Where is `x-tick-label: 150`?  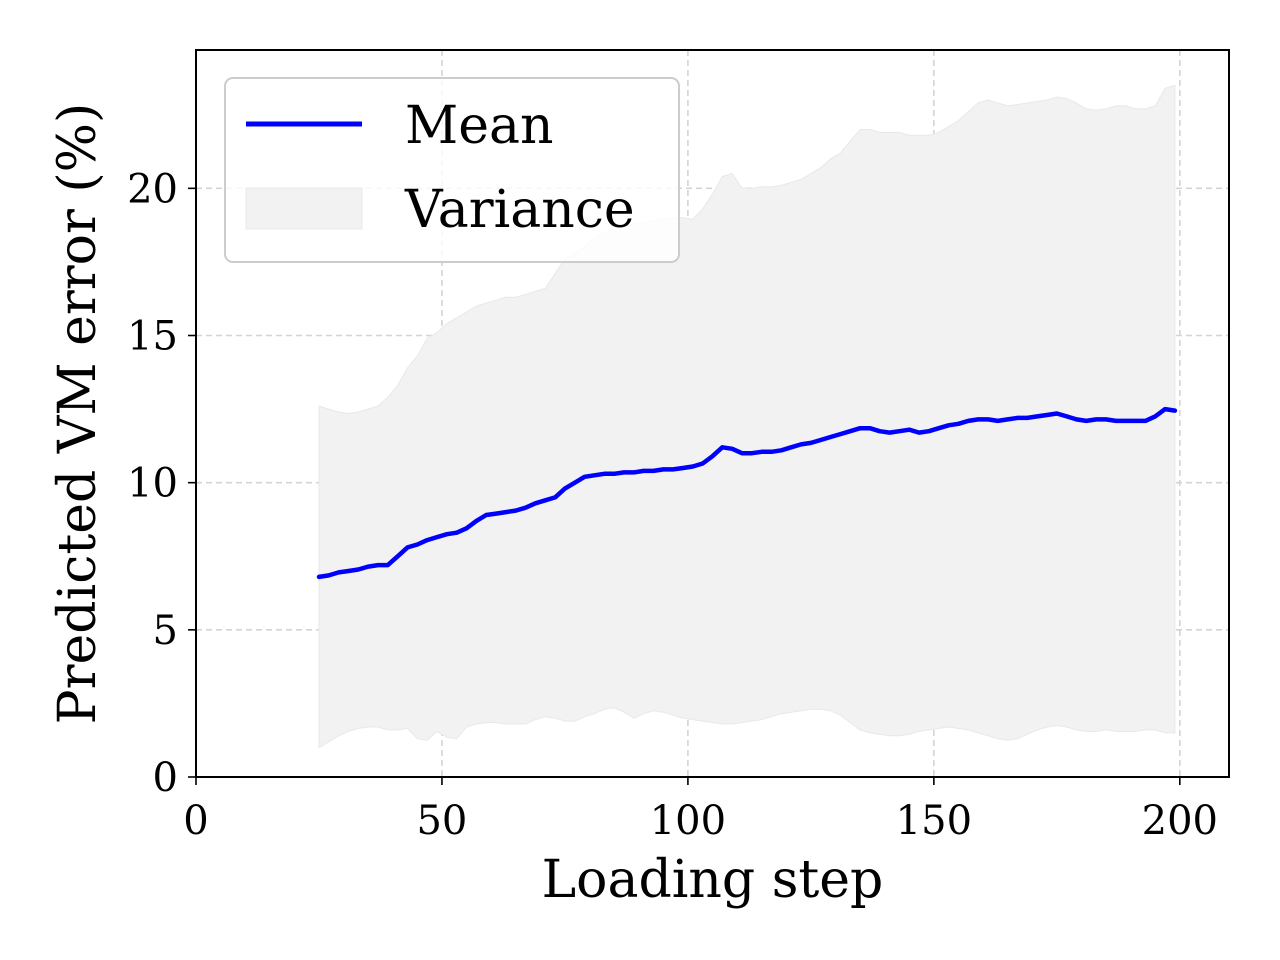
x-tick-label: 150 is located at coordinates (934, 821).